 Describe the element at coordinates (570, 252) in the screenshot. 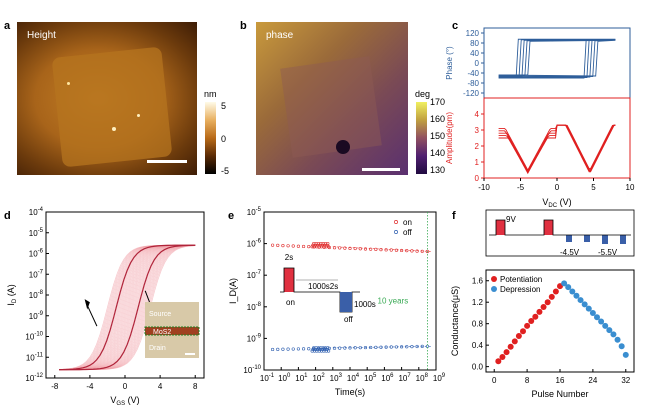

I see `pulse-label: -4.5V` at that location.